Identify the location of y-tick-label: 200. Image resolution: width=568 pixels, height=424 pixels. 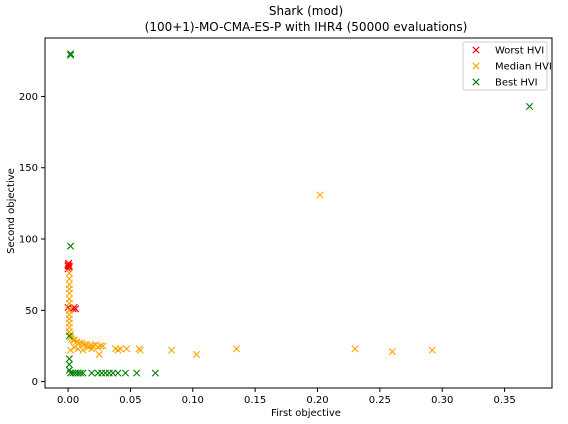
(28, 97).